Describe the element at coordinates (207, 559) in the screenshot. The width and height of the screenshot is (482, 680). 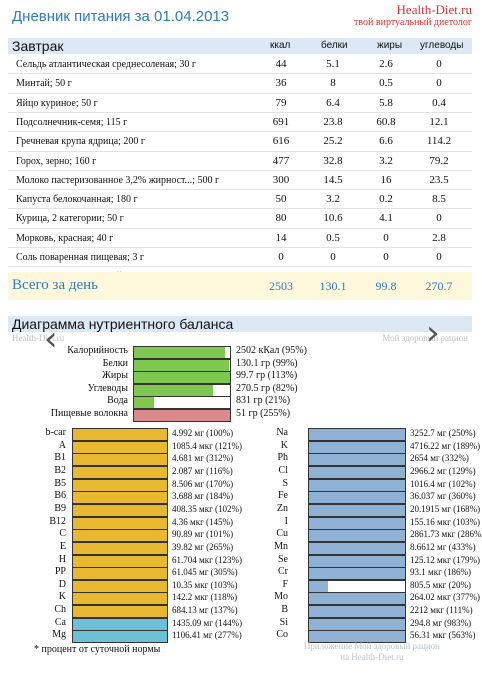
I see `vitamins-value: 61.704 мкг (123%)` at that location.